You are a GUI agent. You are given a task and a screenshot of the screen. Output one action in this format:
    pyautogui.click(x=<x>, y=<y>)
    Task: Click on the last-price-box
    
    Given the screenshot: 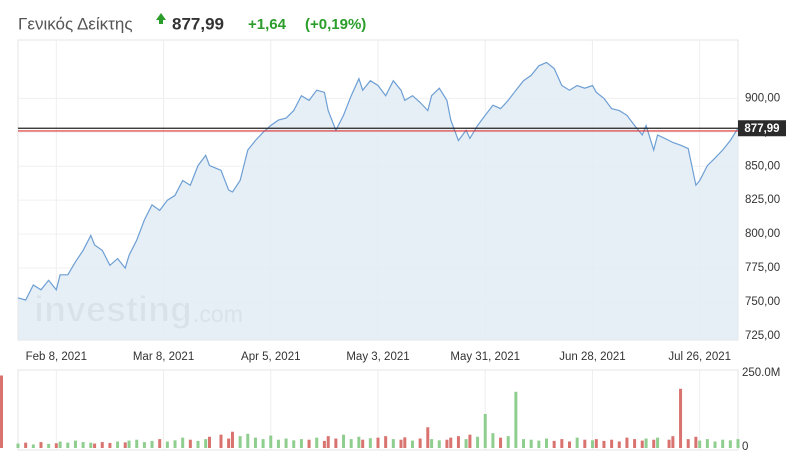 What is the action you would take?
    pyautogui.click(x=762, y=128)
    